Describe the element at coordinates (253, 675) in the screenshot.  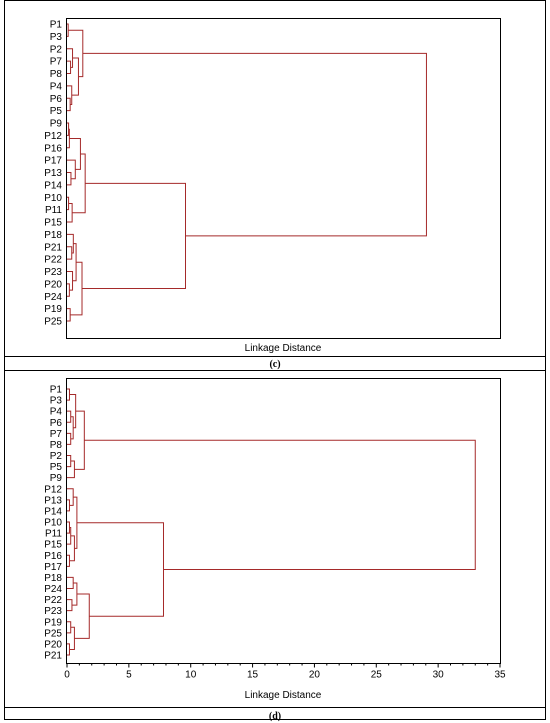
I see `x-tick-label: 15` at that location.